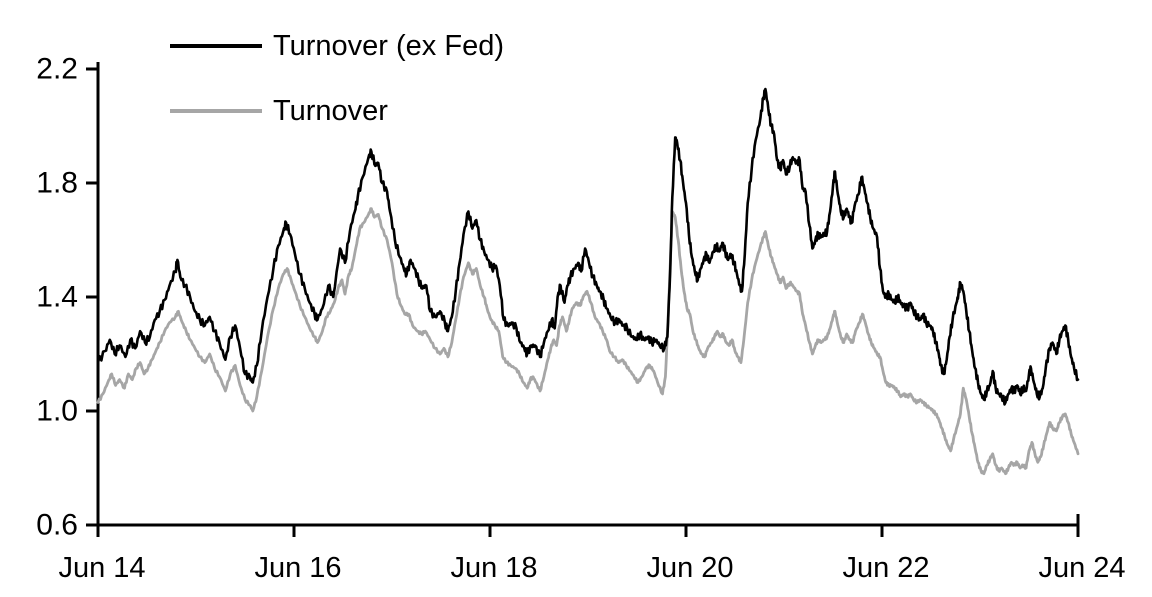 The width and height of the screenshot is (1152, 597). What do you see at coordinates (388, 46) in the screenshot?
I see `legend-label-turnover-ex-fed: Turnover (ex Fed)` at bounding box center [388, 46].